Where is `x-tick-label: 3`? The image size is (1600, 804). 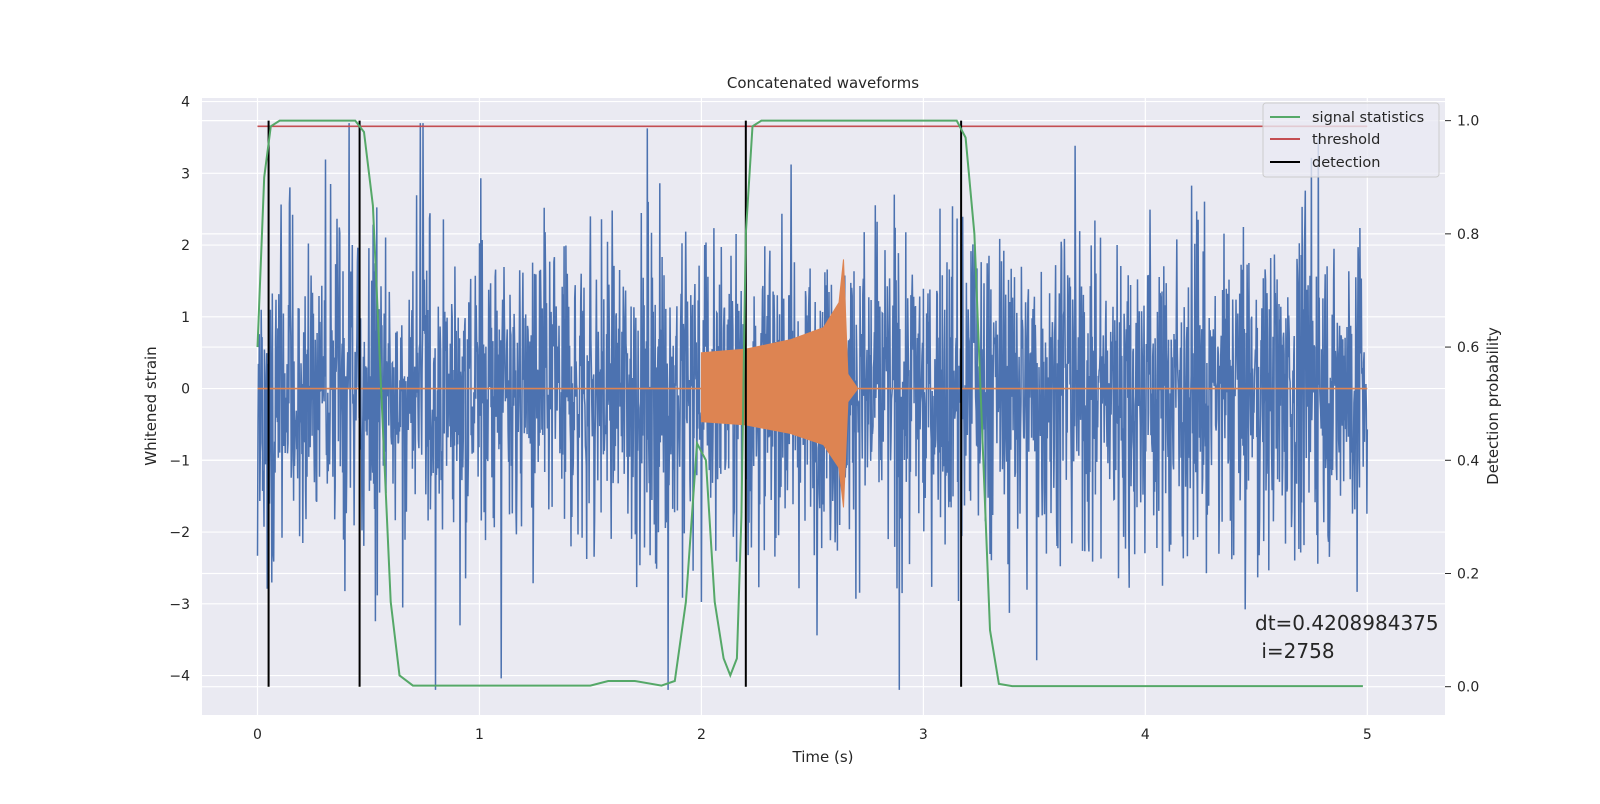
x-tick-label: 3 is located at coordinates (923, 735).